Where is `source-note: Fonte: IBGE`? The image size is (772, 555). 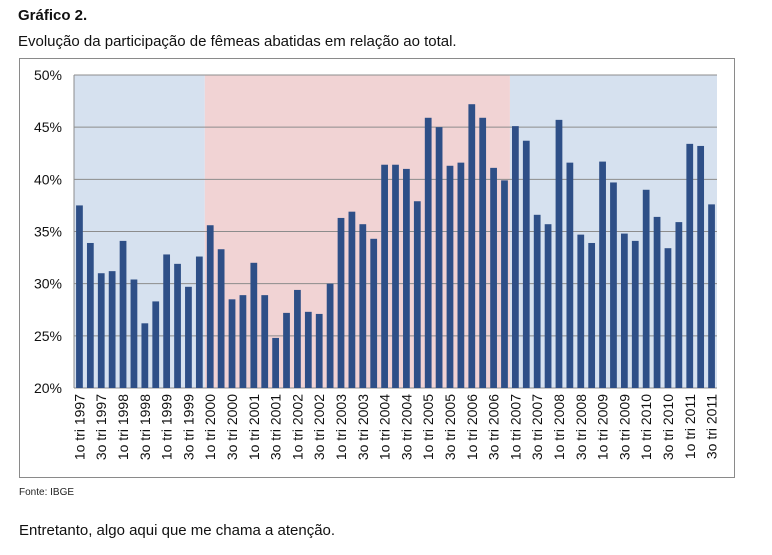
source-note: Fonte: IBGE is located at coordinates (47, 492).